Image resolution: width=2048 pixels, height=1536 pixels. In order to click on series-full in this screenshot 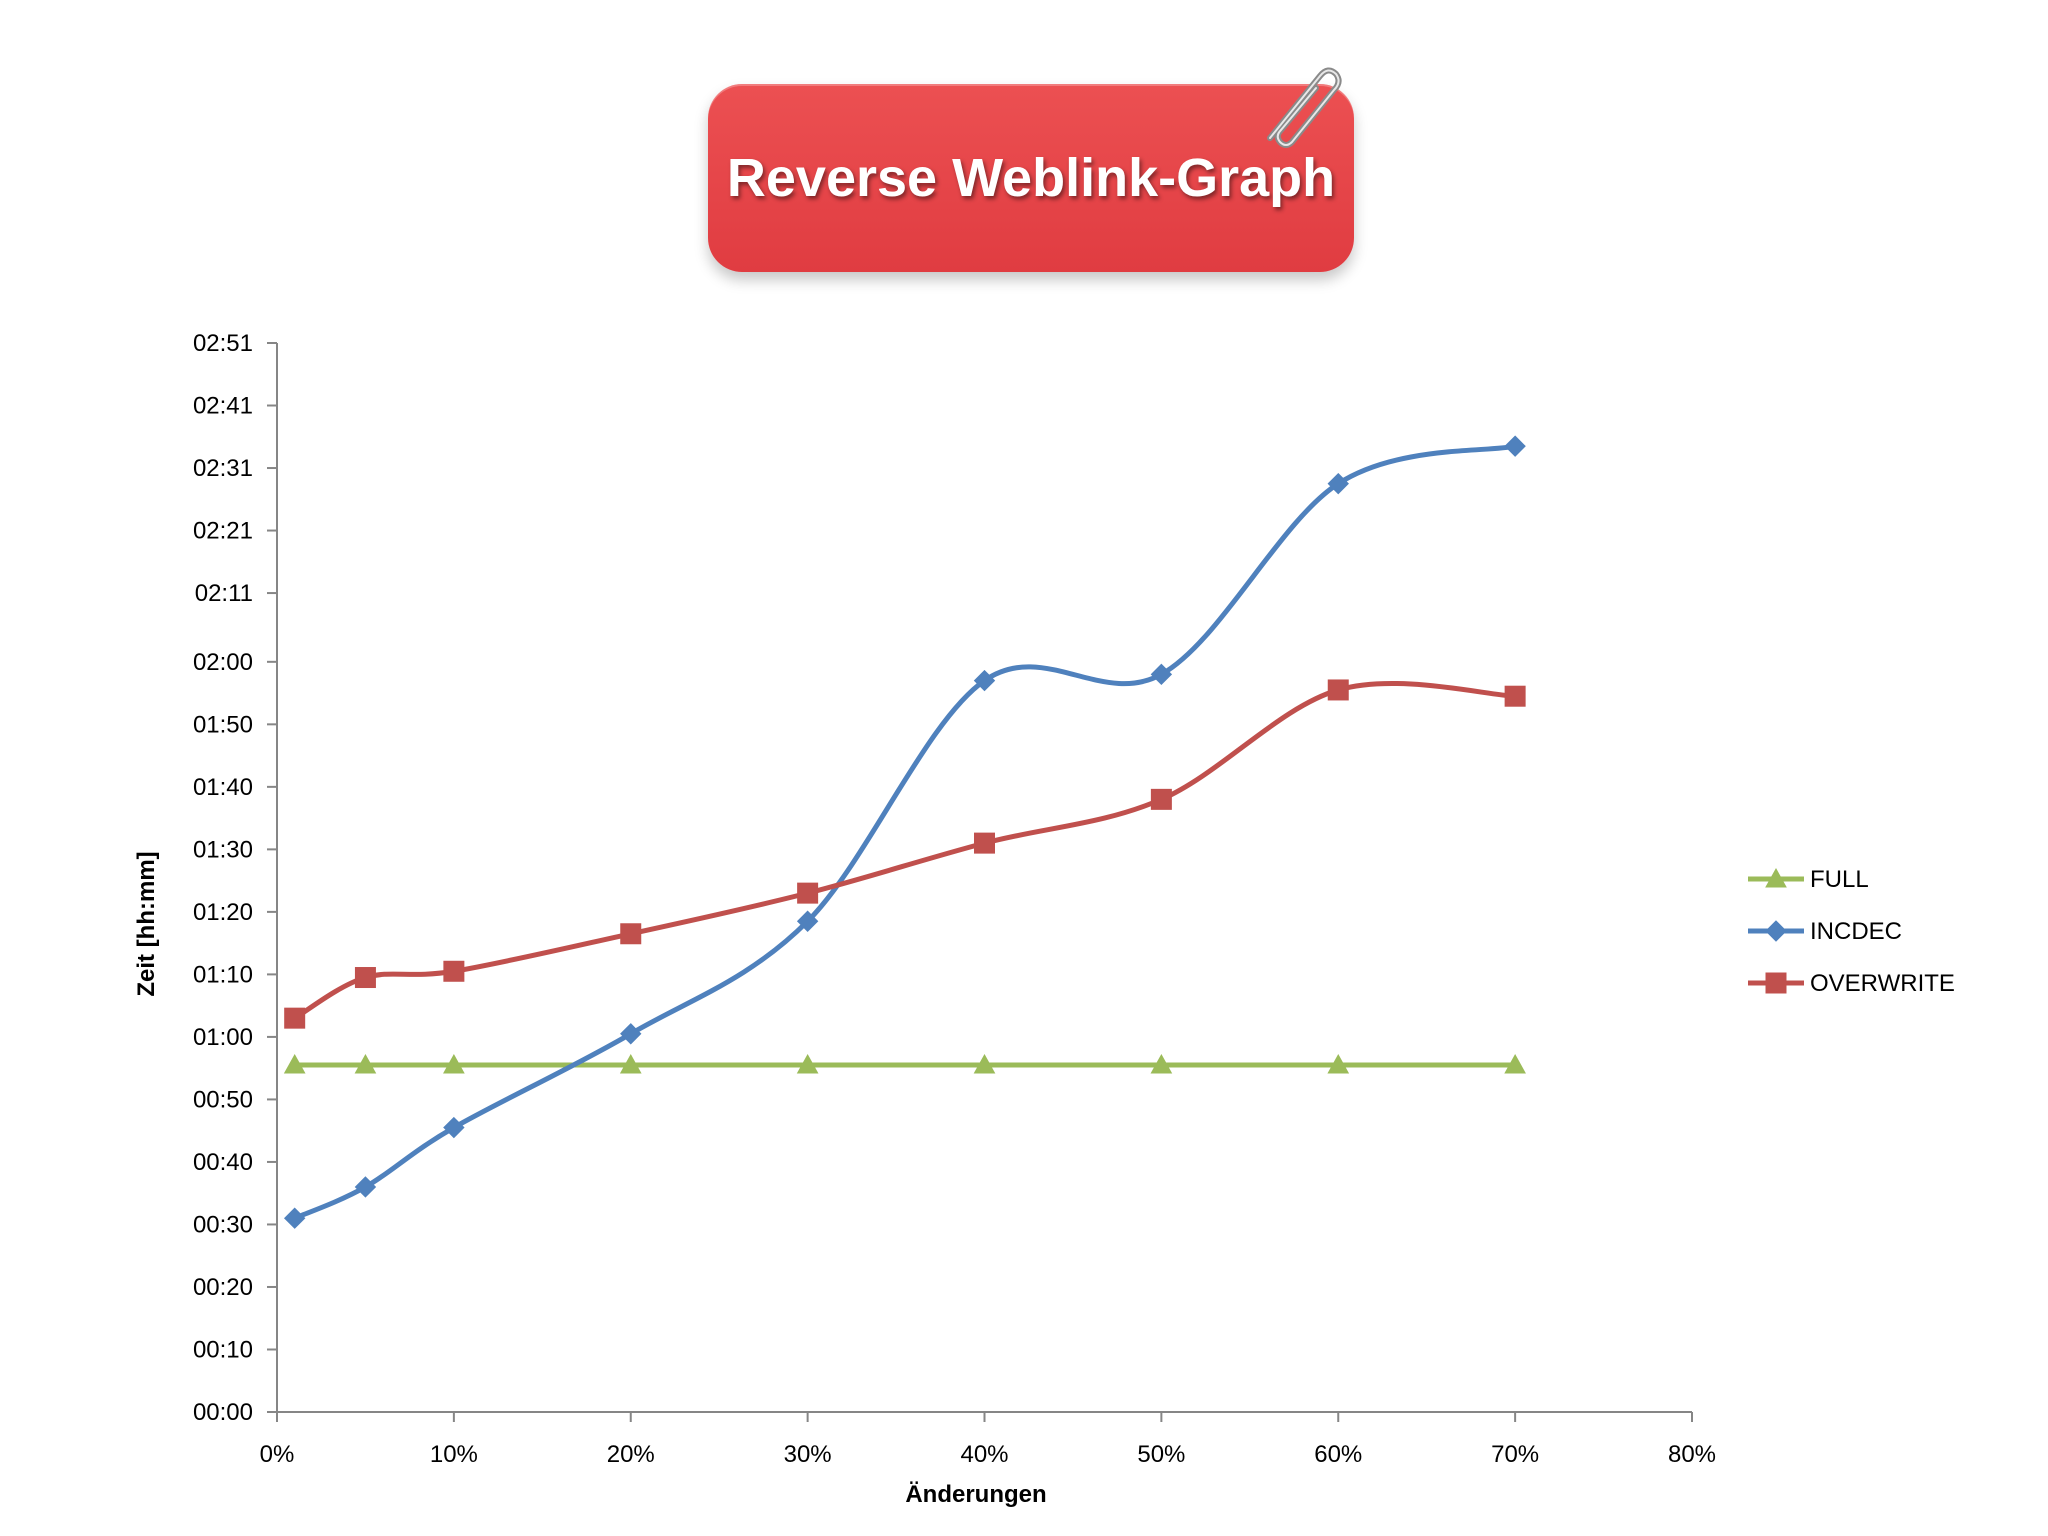, I will do `click(904, 1064)`.